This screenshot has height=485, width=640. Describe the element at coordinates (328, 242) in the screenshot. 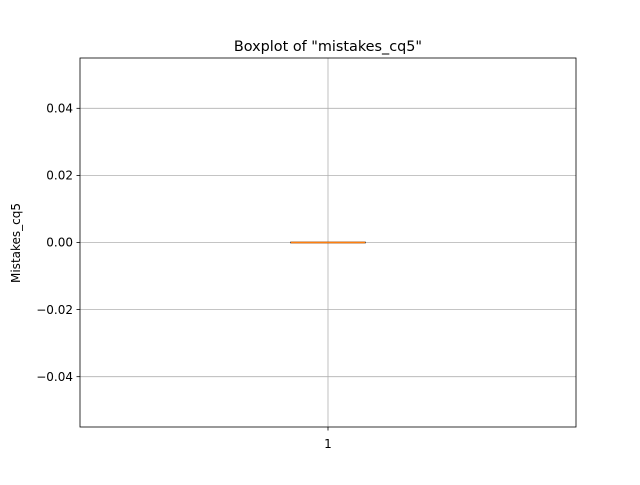

I see `marks-layer` at that location.